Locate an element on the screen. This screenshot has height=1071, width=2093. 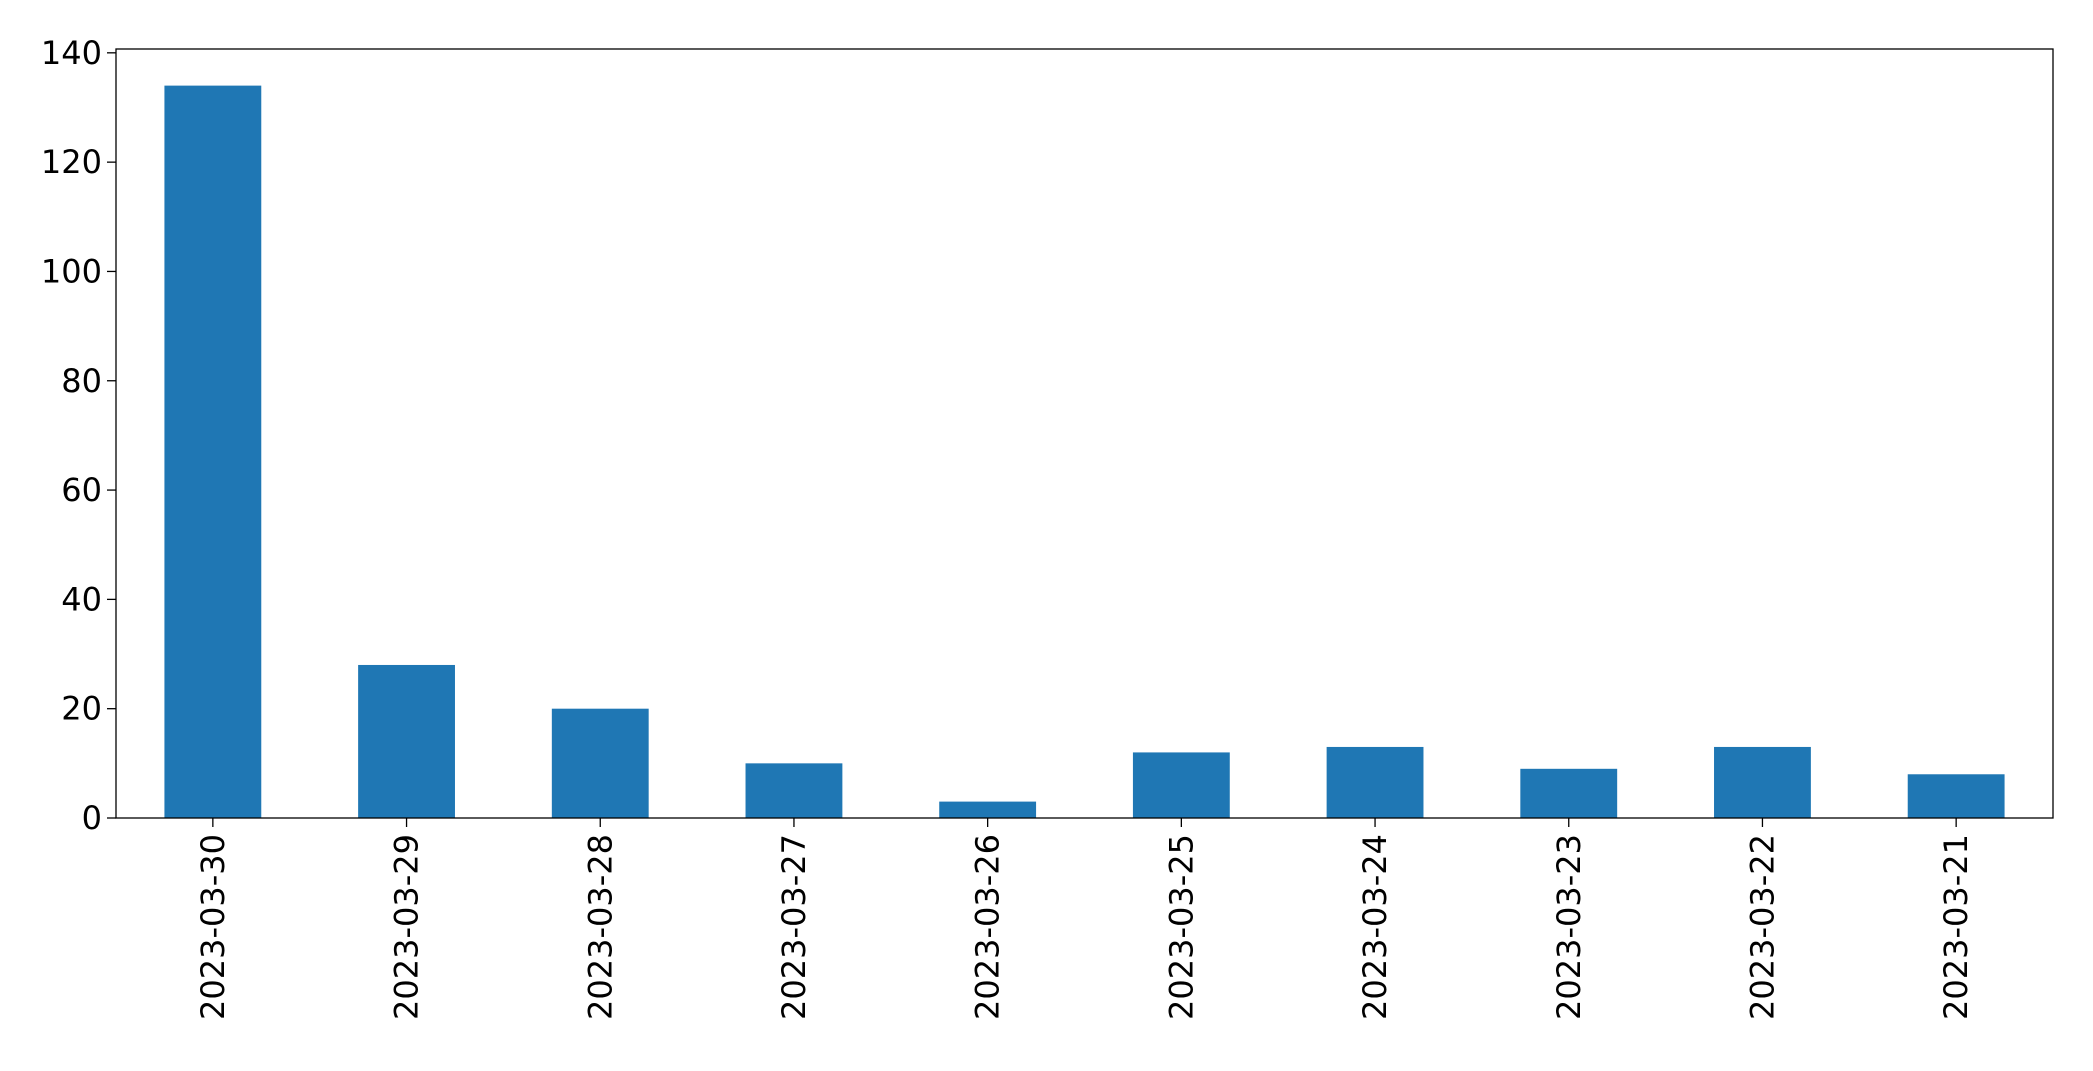
y-tick-label: 0 is located at coordinates (92, 818).